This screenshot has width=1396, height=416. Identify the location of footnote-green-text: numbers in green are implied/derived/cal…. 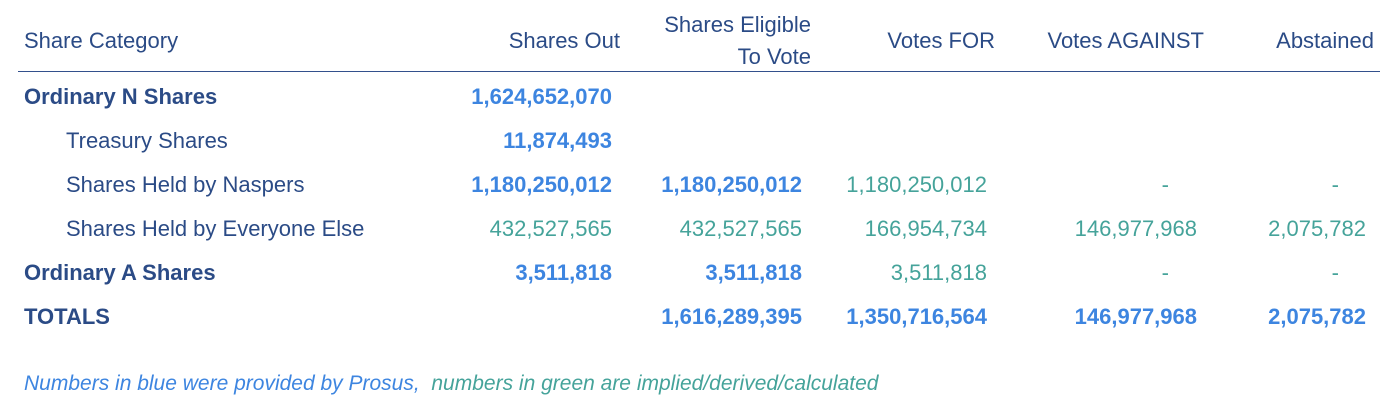
(655, 383).